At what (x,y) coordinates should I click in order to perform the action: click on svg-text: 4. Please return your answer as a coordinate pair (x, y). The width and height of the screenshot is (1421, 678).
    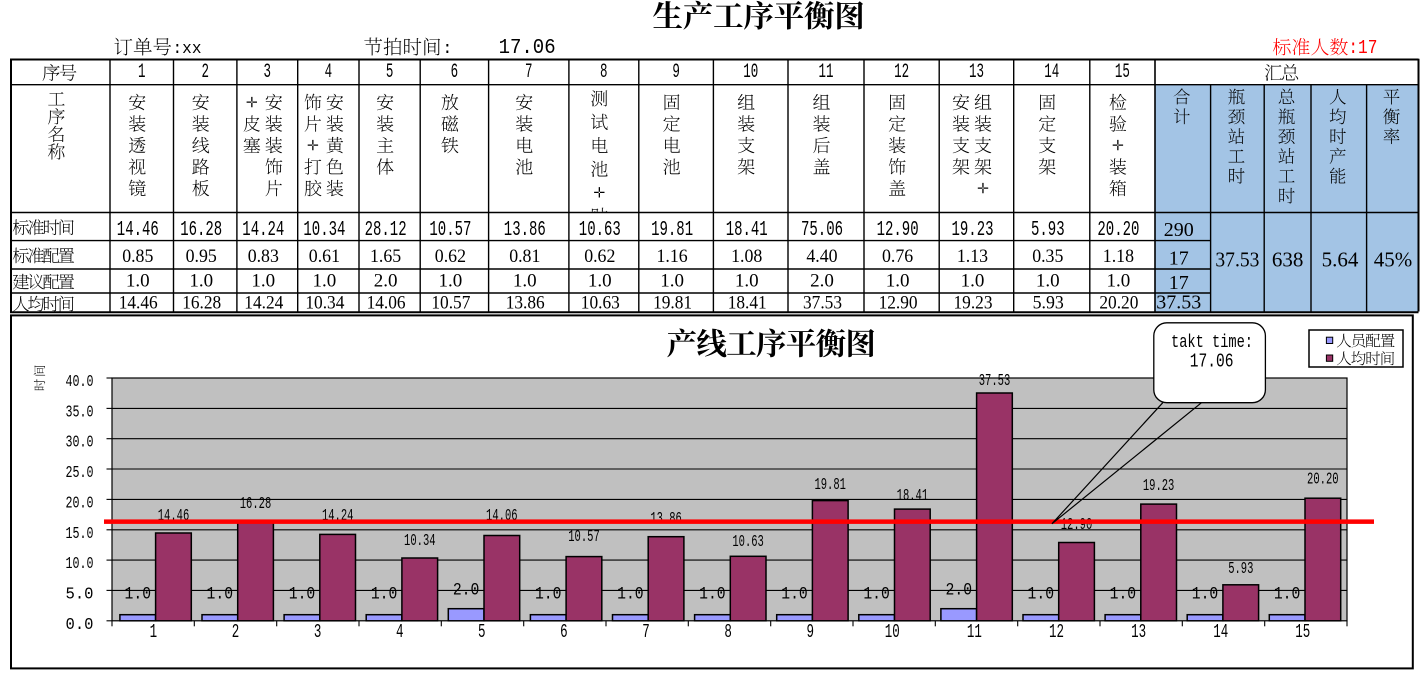
    Looking at the image, I should click on (329, 72).